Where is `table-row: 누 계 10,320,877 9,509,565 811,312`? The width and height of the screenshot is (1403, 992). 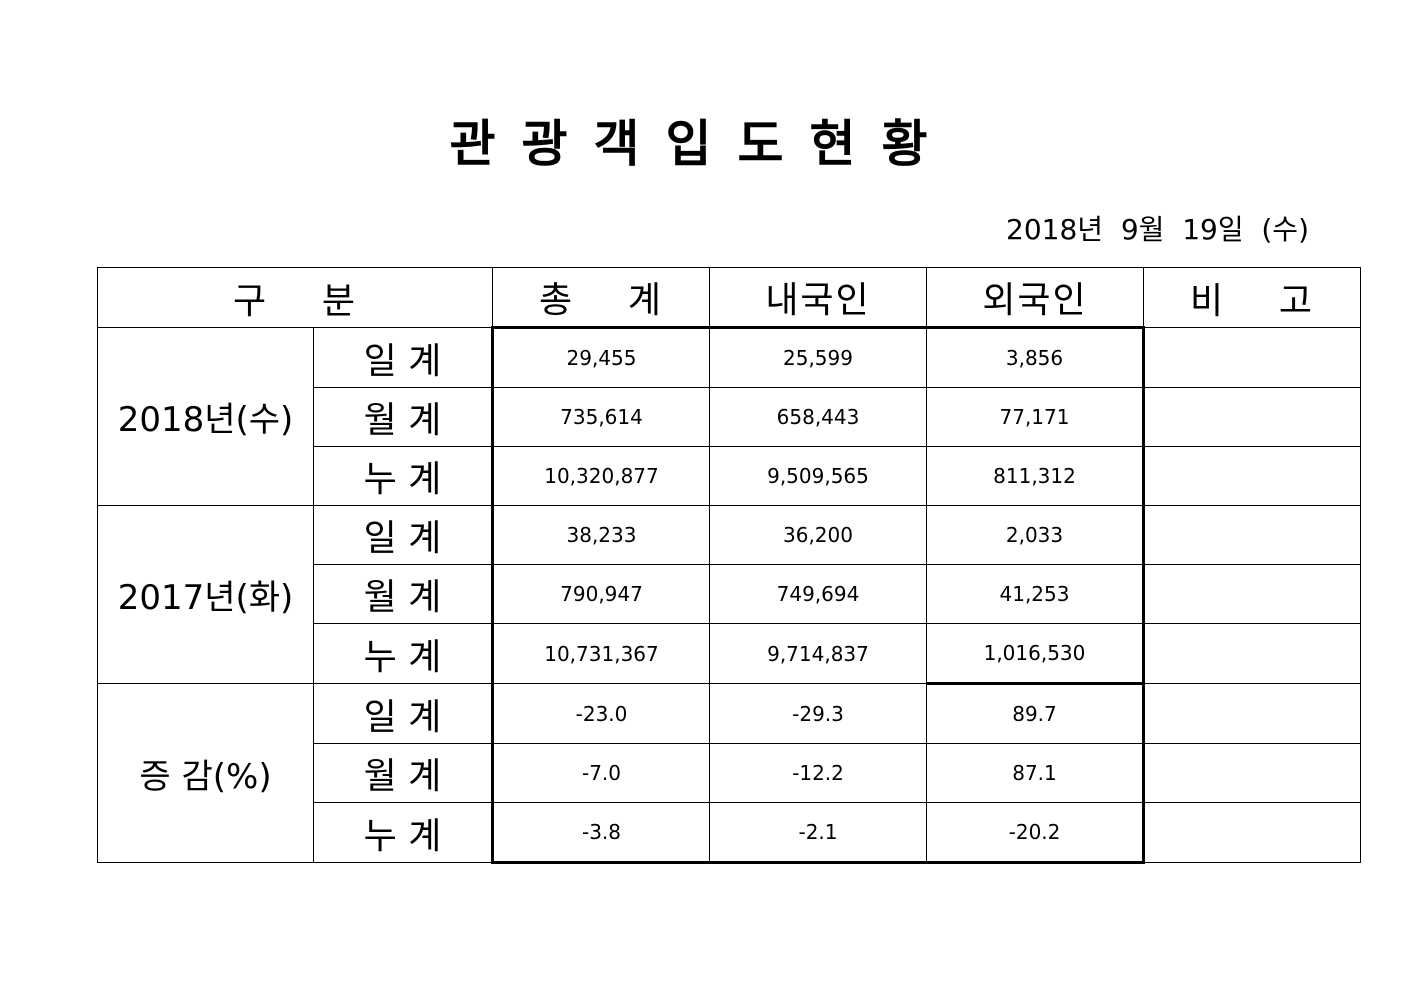 table-row: 누 계 10,320,877 9,509,565 811,312 is located at coordinates (729, 476).